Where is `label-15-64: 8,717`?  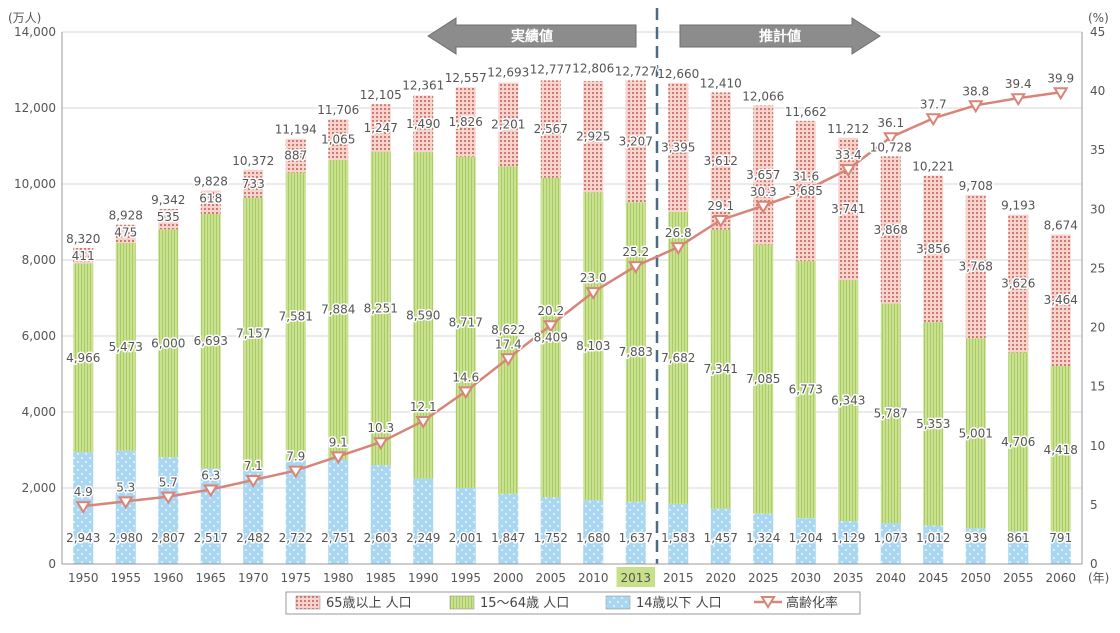
label-15-64: 8,717 is located at coordinates (466, 322).